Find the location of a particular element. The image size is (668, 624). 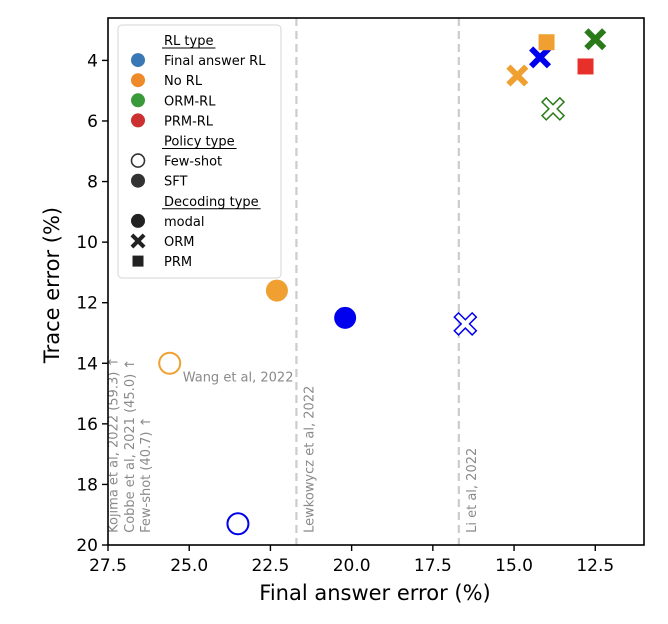

x-tick-label: 17.5 is located at coordinates (433, 566).